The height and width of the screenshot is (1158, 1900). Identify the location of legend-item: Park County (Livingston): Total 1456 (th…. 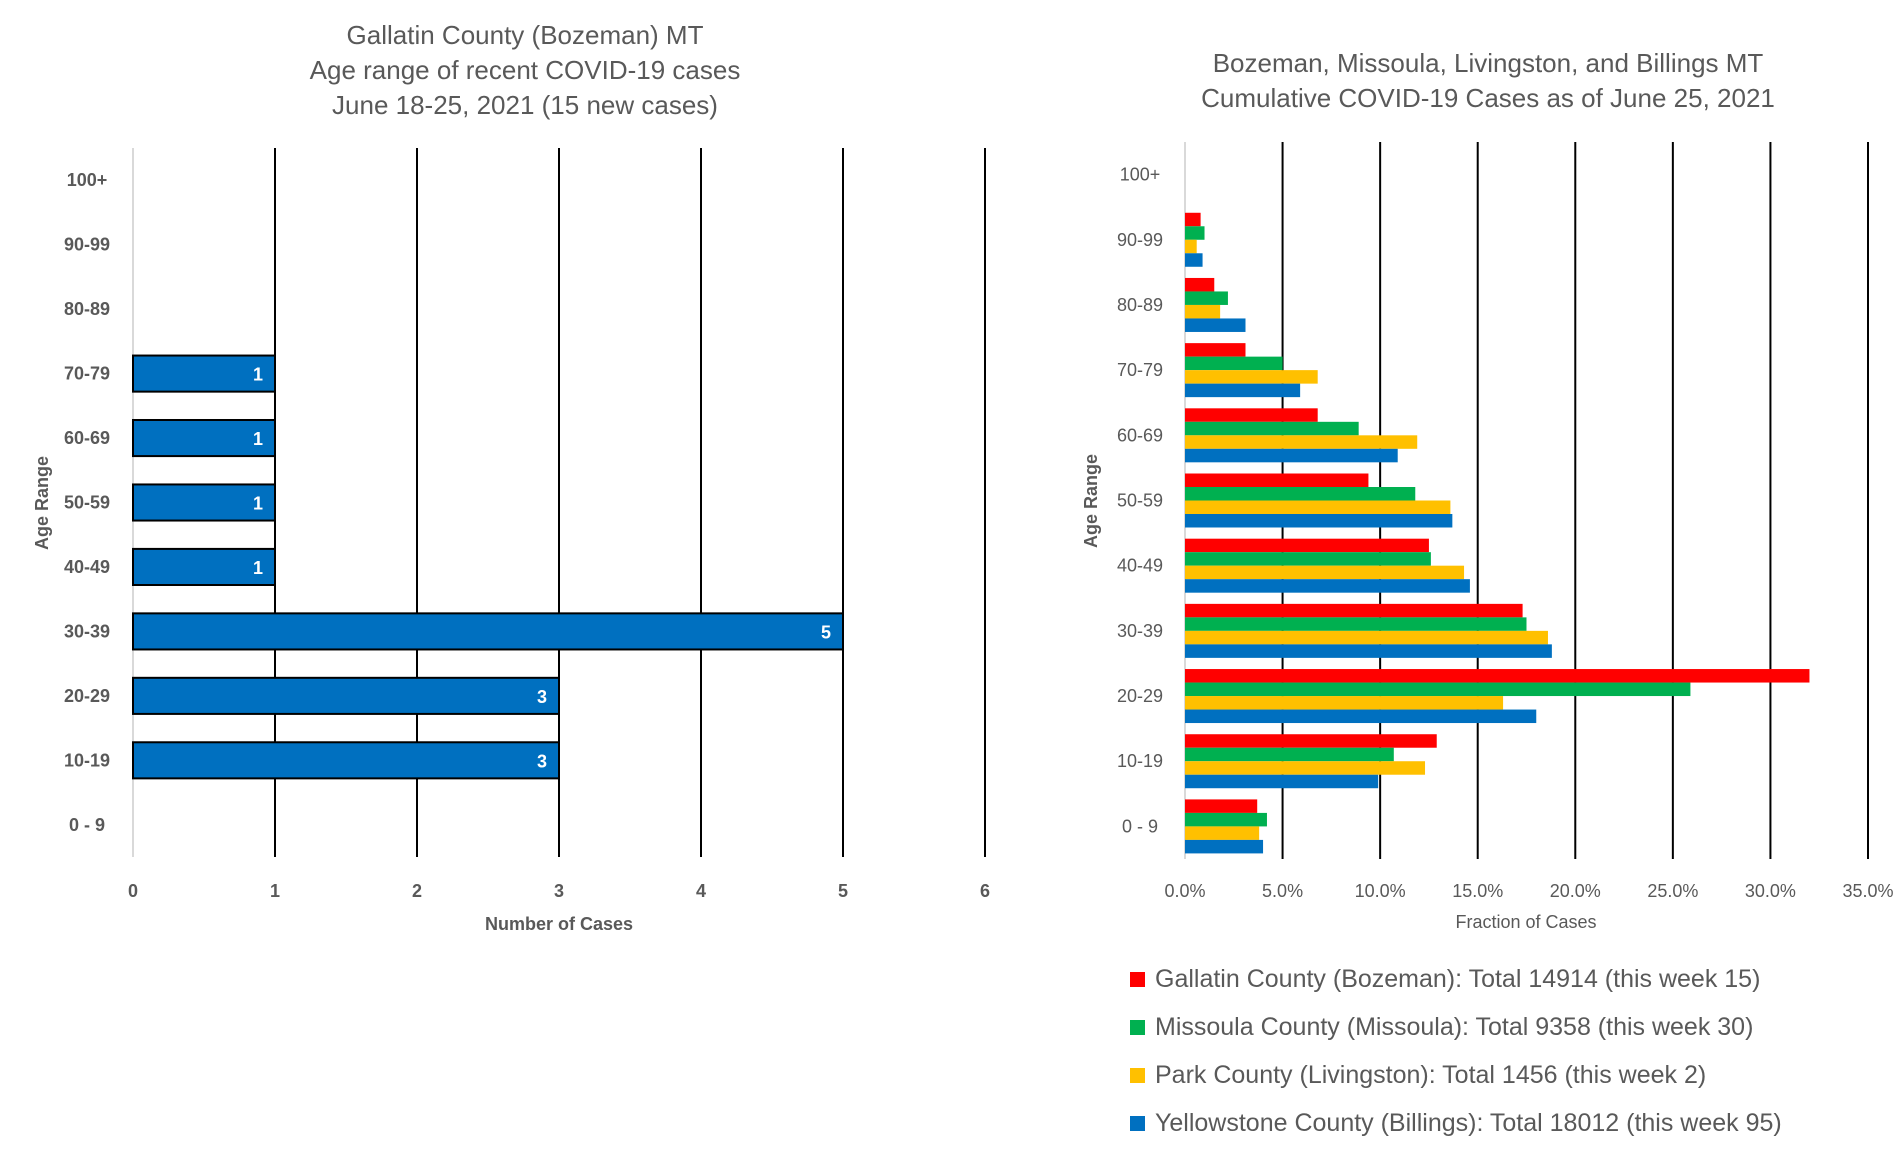
(1510, 1075).